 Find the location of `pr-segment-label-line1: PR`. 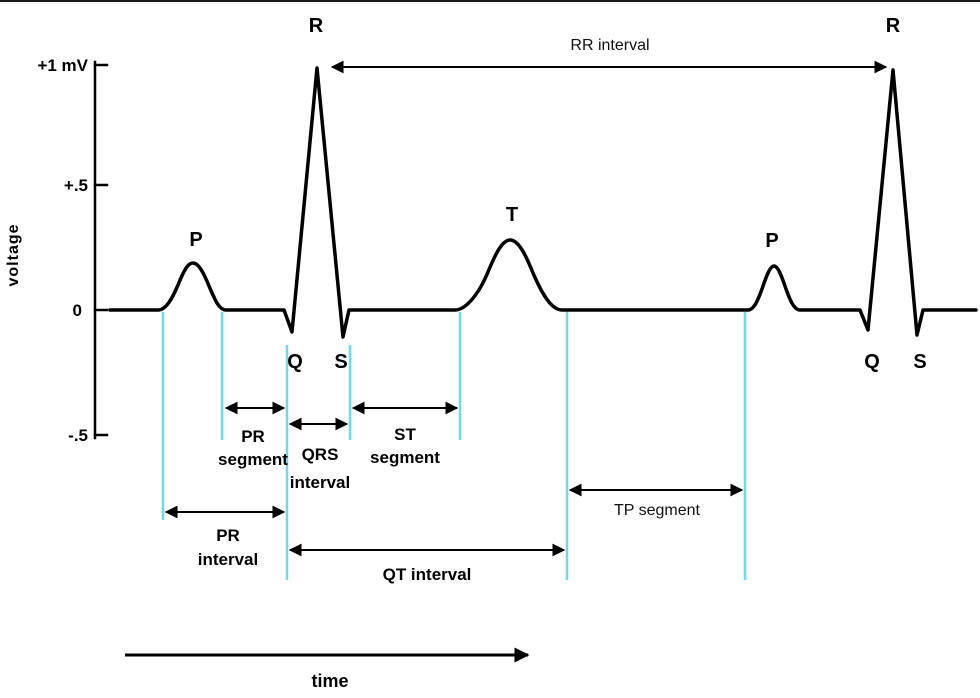

pr-segment-label-line1: PR is located at coordinates (253, 436).